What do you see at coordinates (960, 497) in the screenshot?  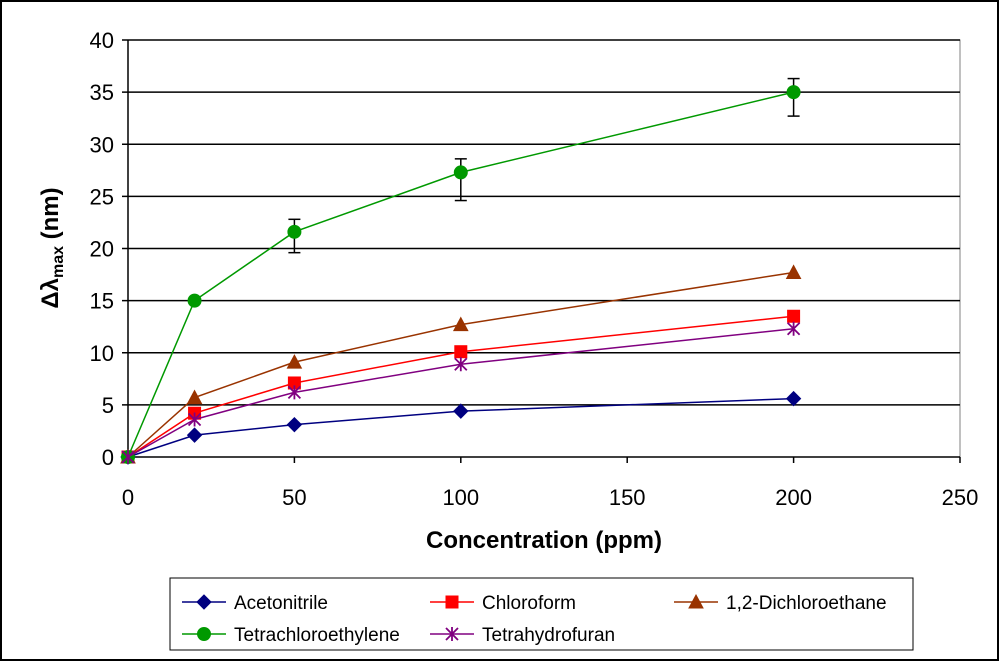 I see `x-tick-label: 250` at bounding box center [960, 497].